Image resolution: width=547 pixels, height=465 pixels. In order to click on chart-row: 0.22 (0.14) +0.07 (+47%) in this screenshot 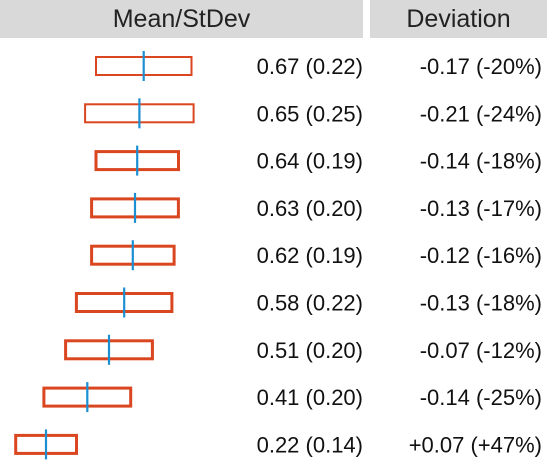, I will do `click(278, 444)`.